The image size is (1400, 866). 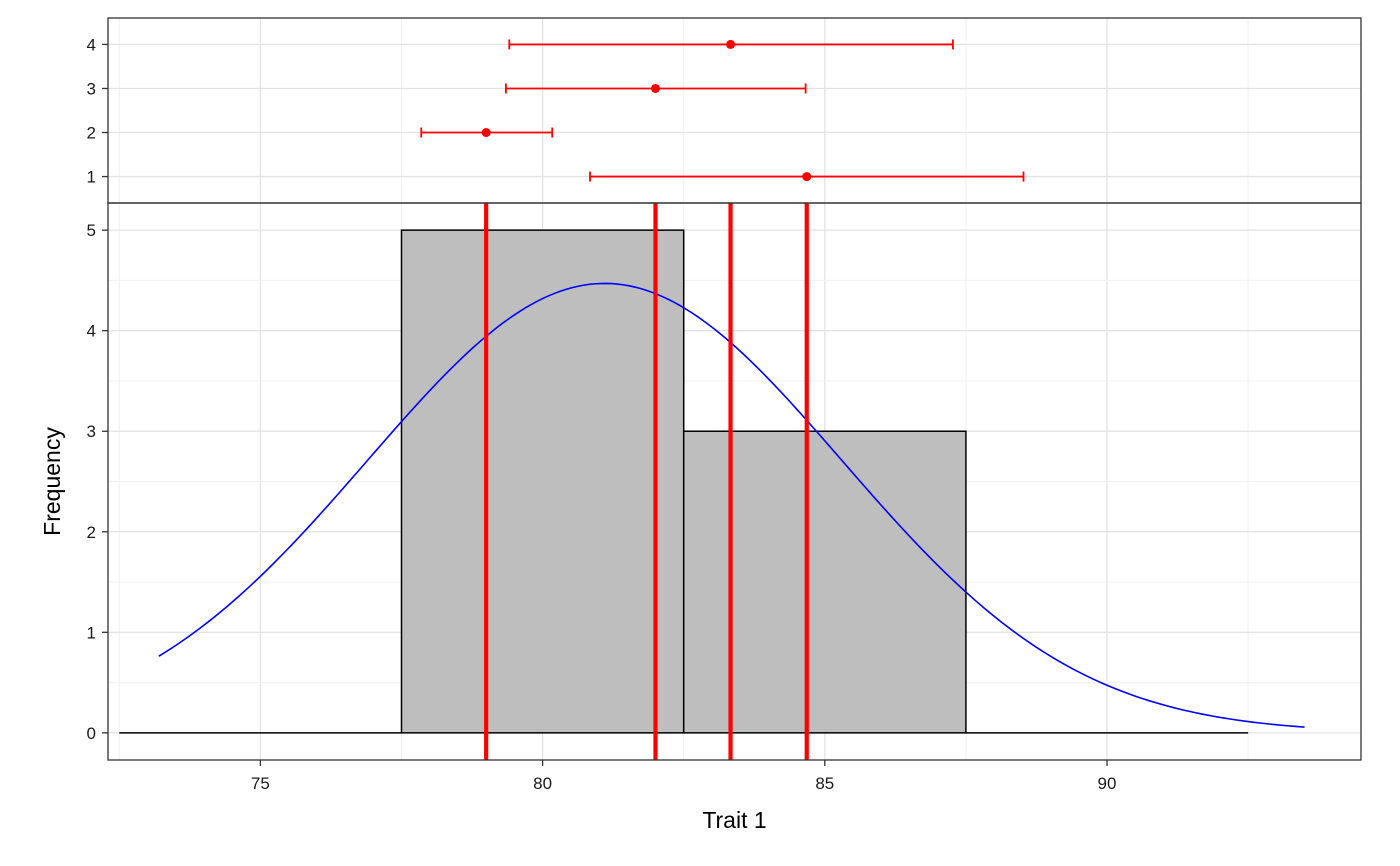 What do you see at coordinates (260, 783) in the screenshot?
I see `x-tick-label: 75` at bounding box center [260, 783].